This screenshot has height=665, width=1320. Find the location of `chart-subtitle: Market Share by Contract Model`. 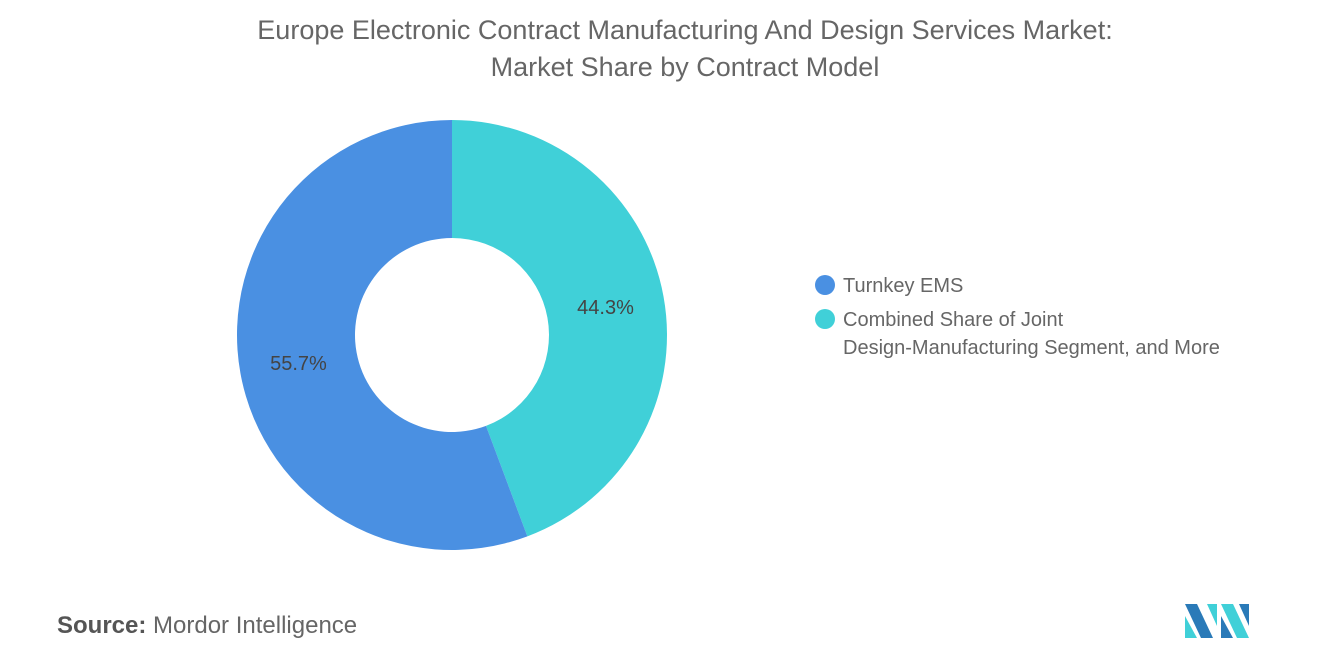

chart-subtitle: Market Share by Contract Model is located at coordinates (685, 67).